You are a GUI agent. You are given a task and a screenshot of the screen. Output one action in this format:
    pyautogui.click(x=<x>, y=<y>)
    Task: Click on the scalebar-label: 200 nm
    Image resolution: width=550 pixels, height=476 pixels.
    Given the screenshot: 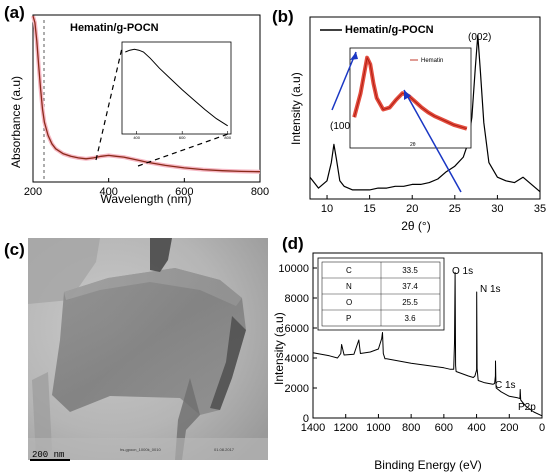 What is the action you would take?
    pyautogui.click(x=48, y=455)
    